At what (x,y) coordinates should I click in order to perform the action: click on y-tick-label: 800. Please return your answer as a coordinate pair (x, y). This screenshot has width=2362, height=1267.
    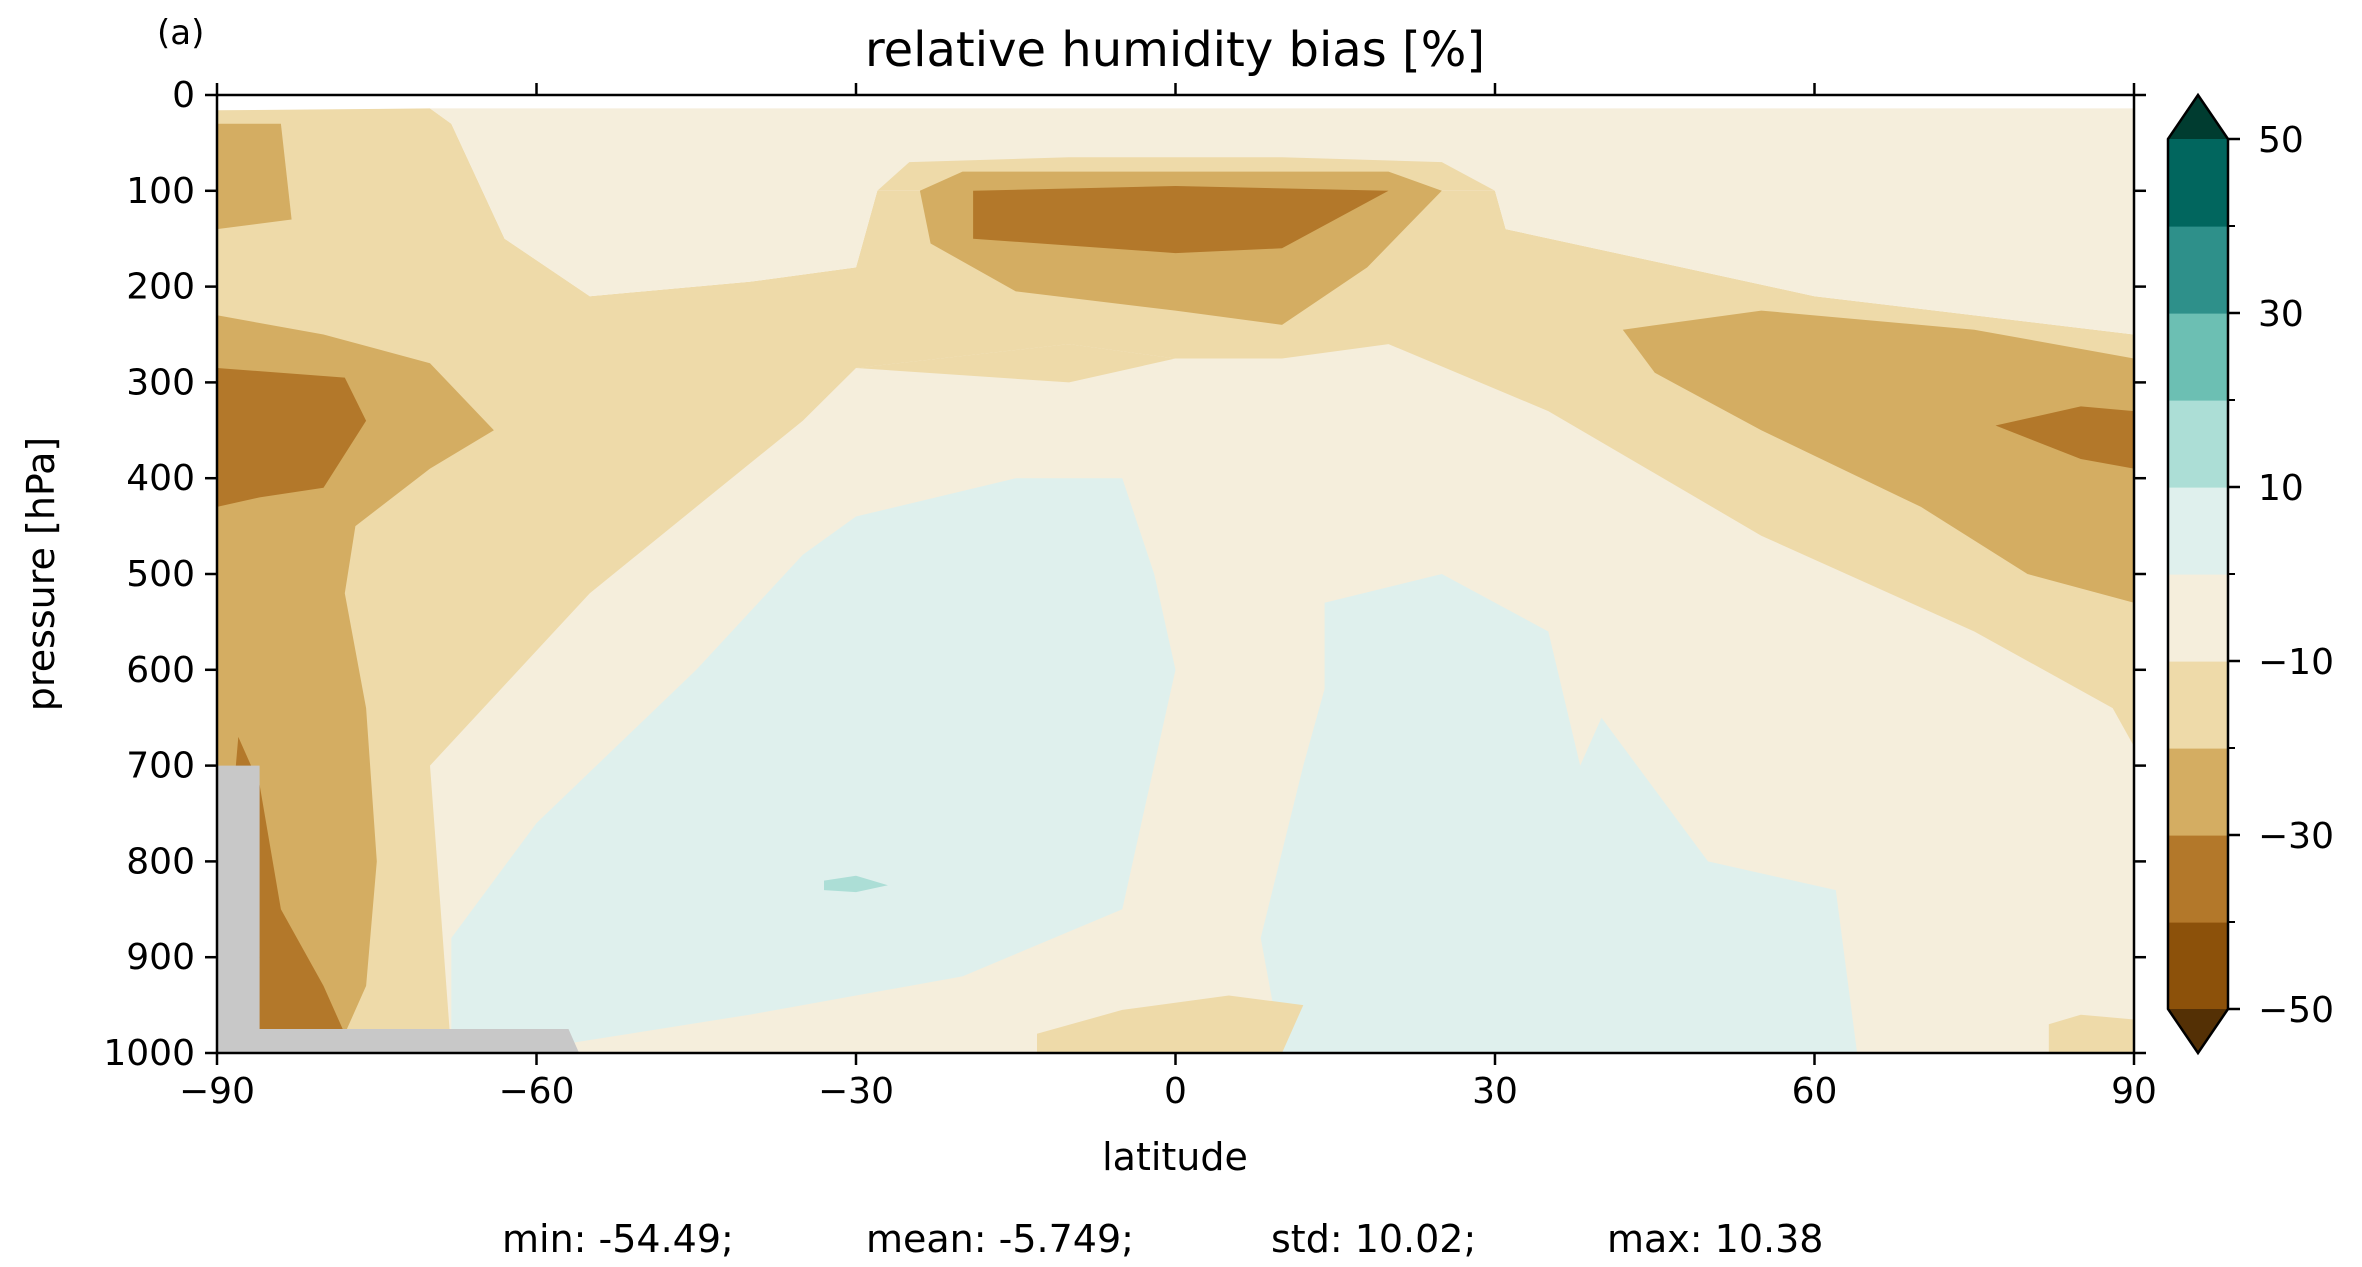
    Looking at the image, I should click on (160, 861).